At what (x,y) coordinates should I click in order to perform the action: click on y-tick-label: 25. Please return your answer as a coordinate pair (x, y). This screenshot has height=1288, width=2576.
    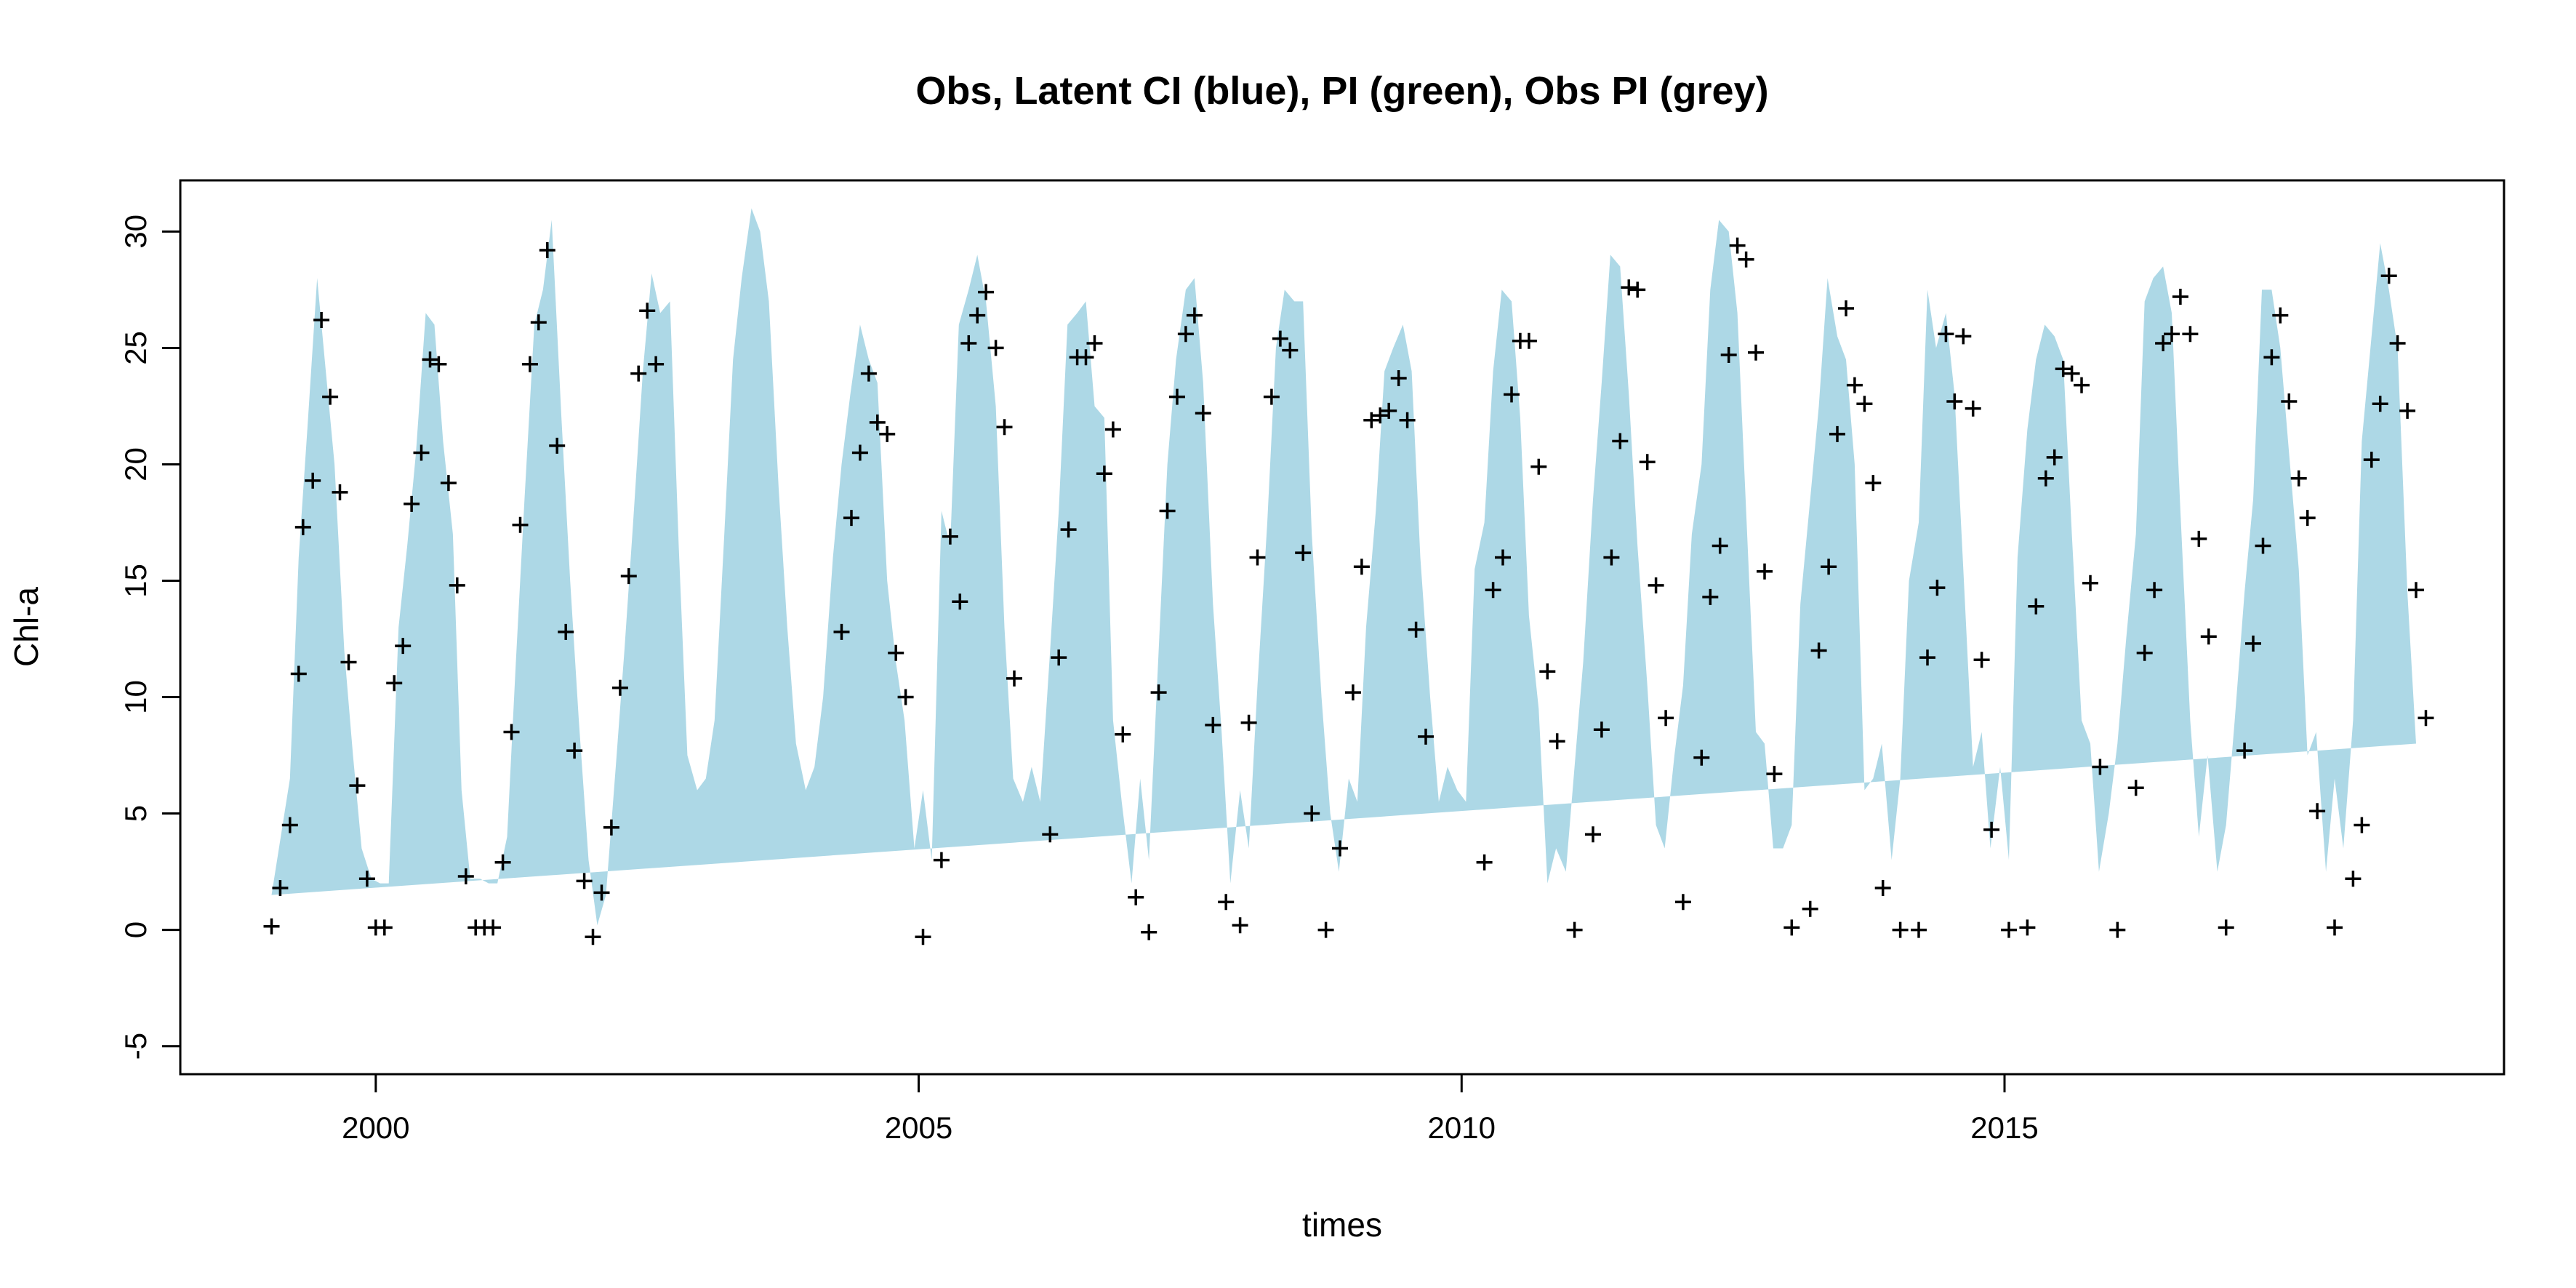
    Looking at the image, I should click on (136, 348).